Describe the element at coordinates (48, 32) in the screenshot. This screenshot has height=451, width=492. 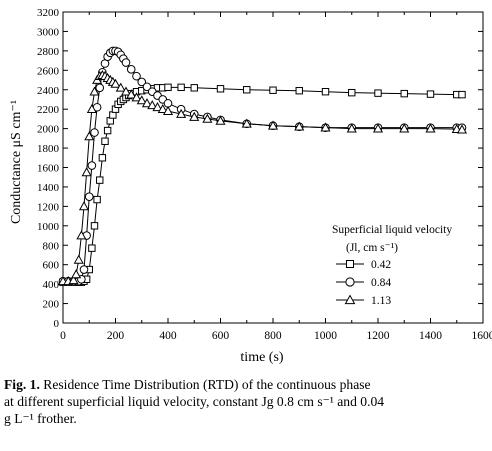
I see `y-tick-label: 3000` at that location.